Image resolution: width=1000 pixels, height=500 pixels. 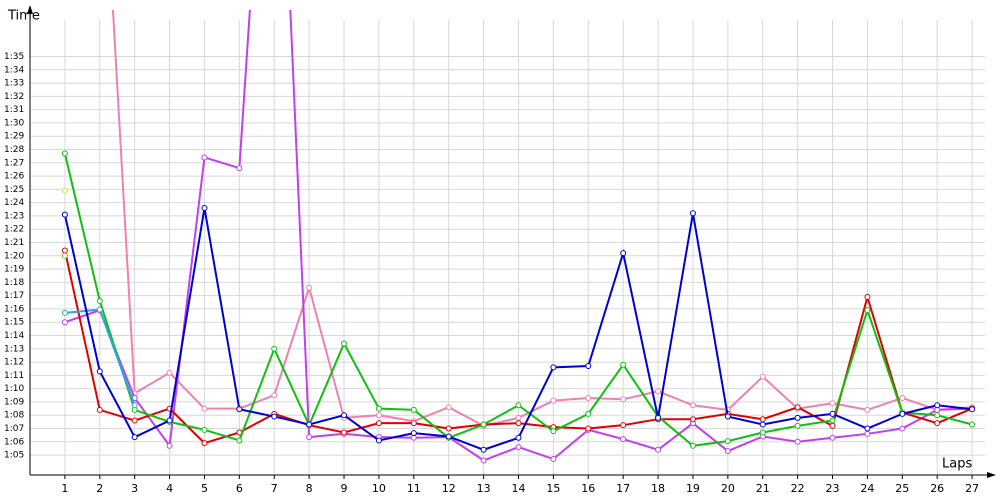 I want to click on x-tick-label: 13, so click(x=484, y=488).